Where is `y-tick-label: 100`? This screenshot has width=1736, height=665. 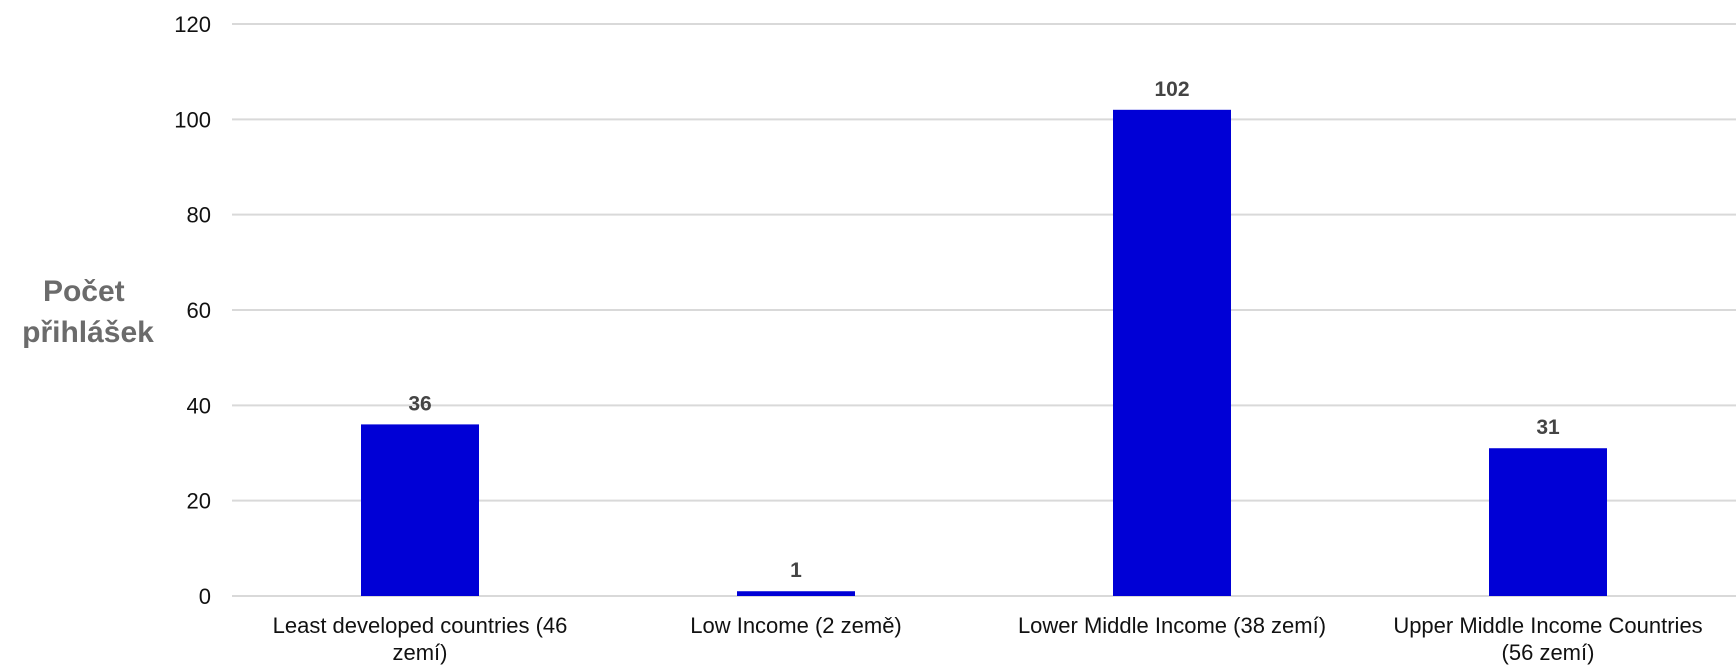
y-tick-label: 100 is located at coordinates (192, 119).